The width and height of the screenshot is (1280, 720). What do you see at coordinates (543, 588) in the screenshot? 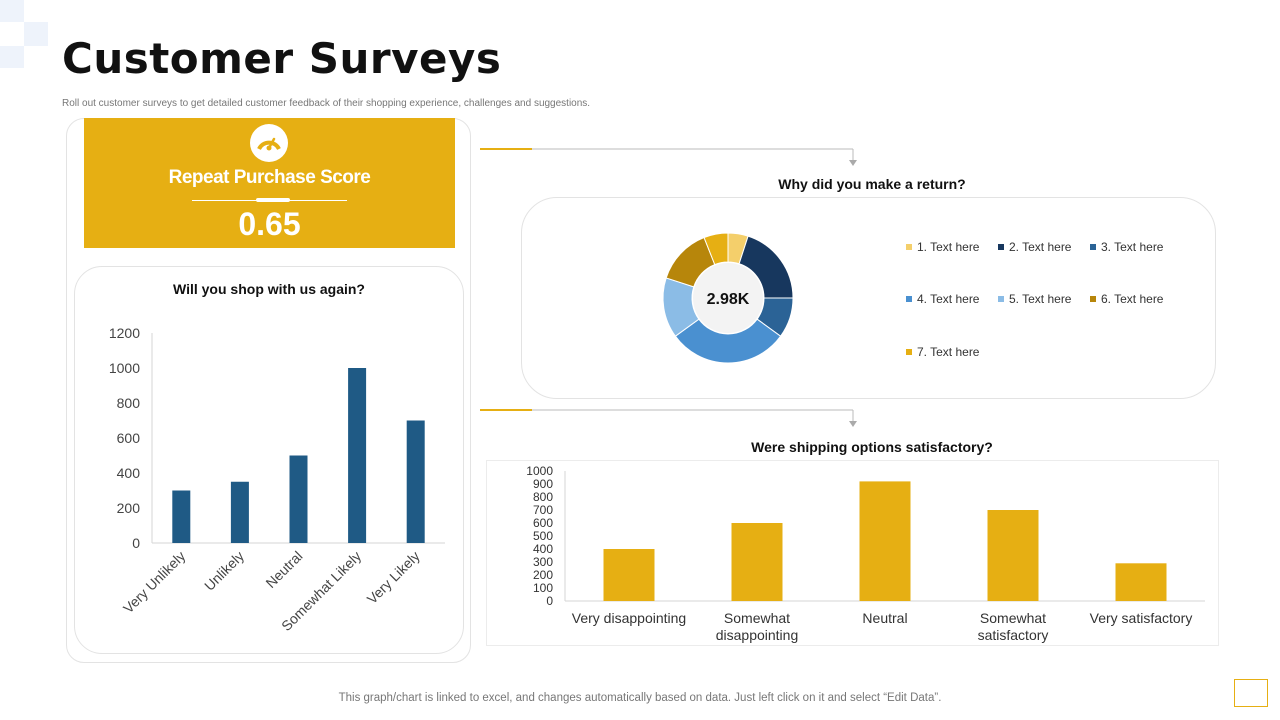
I see `y-tick-label: 100` at bounding box center [543, 588].